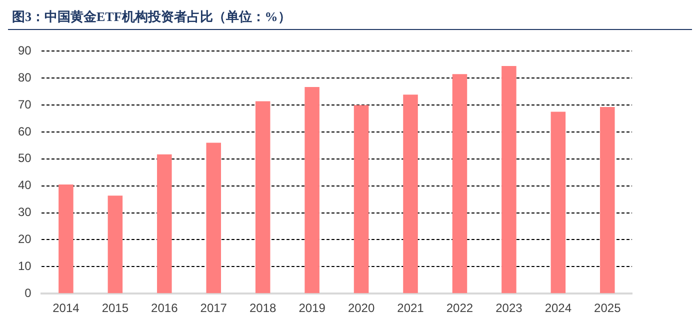  What do you see at coordinates (214, 308) in the screenshot?
I see `x-tick-label: 2017` at bounding box center [214, 308].